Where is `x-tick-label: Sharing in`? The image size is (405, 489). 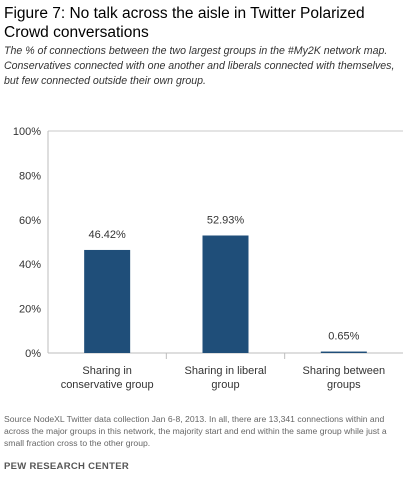
x-tick-label: Sharing in is located at coordinates (107, 371).